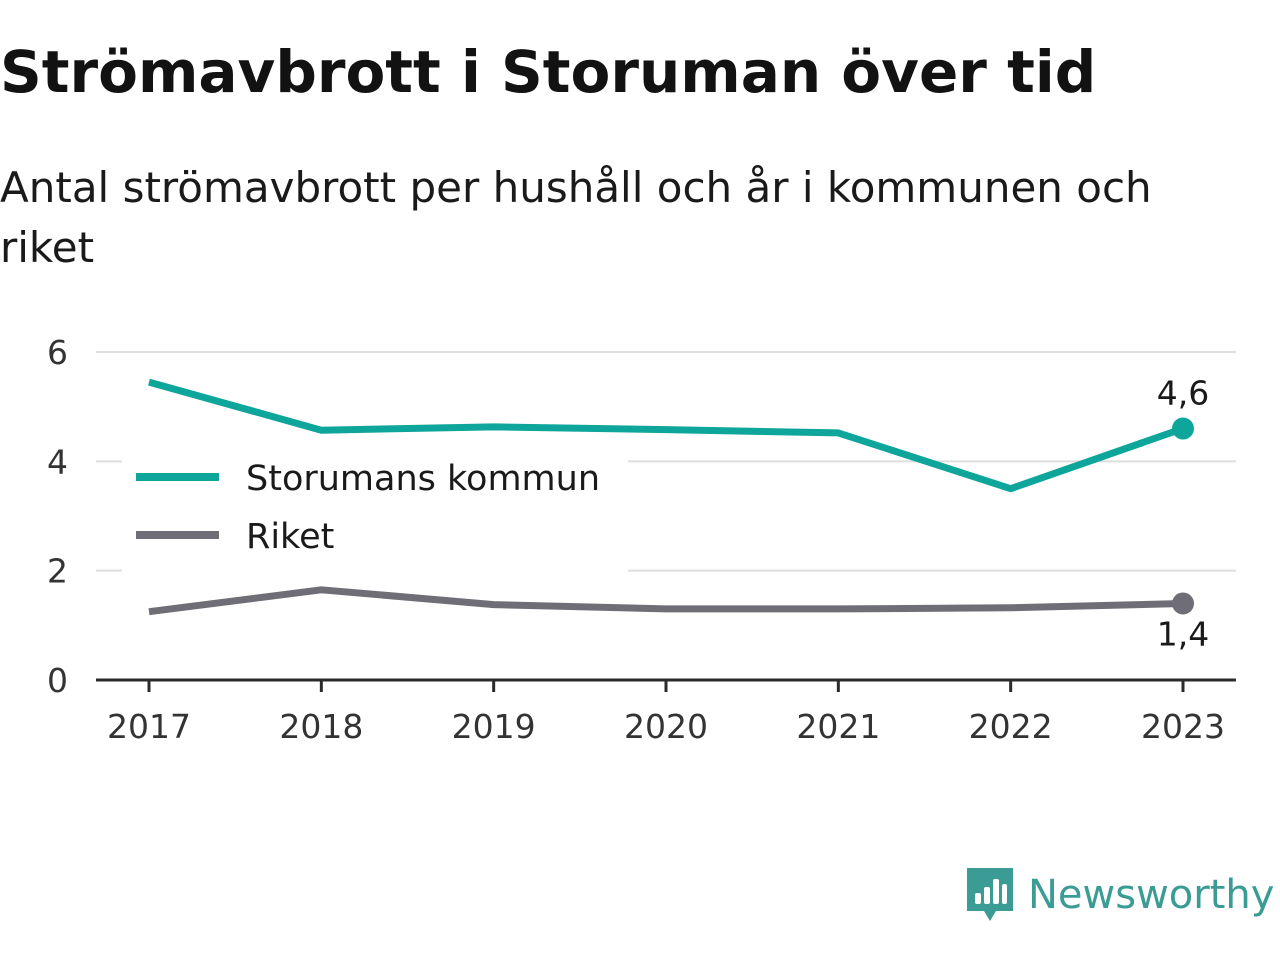  What do you see at coordinates (57, 680) in the screenshot?
I see `y-tick-label: 0` at bounding box center [57, 680].